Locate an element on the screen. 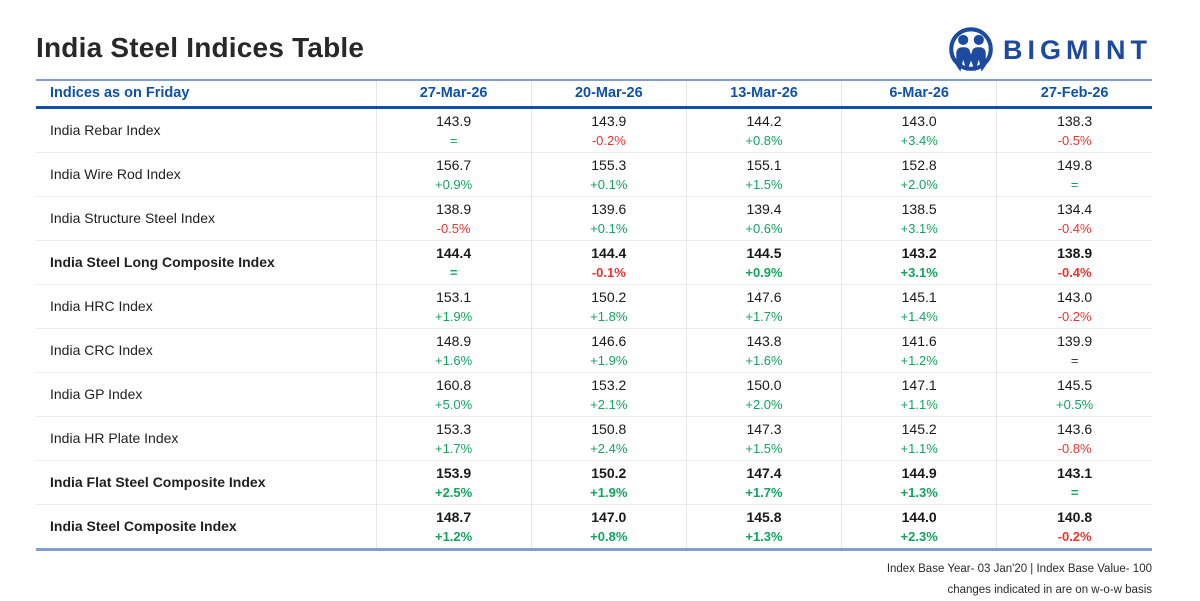 The image size is (1200, 601). index-cell: 145.5+0.5% is located at coordinates (1074, 394).